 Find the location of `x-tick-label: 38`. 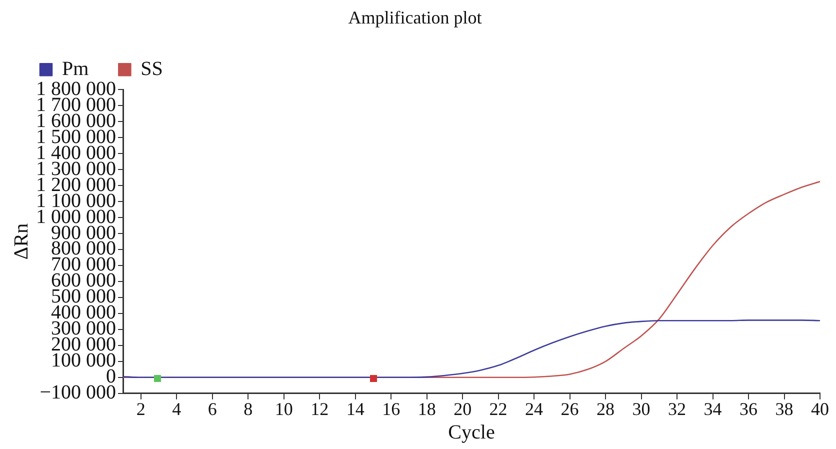

x-tick-label: 38 is located at coordinates (784, 408).